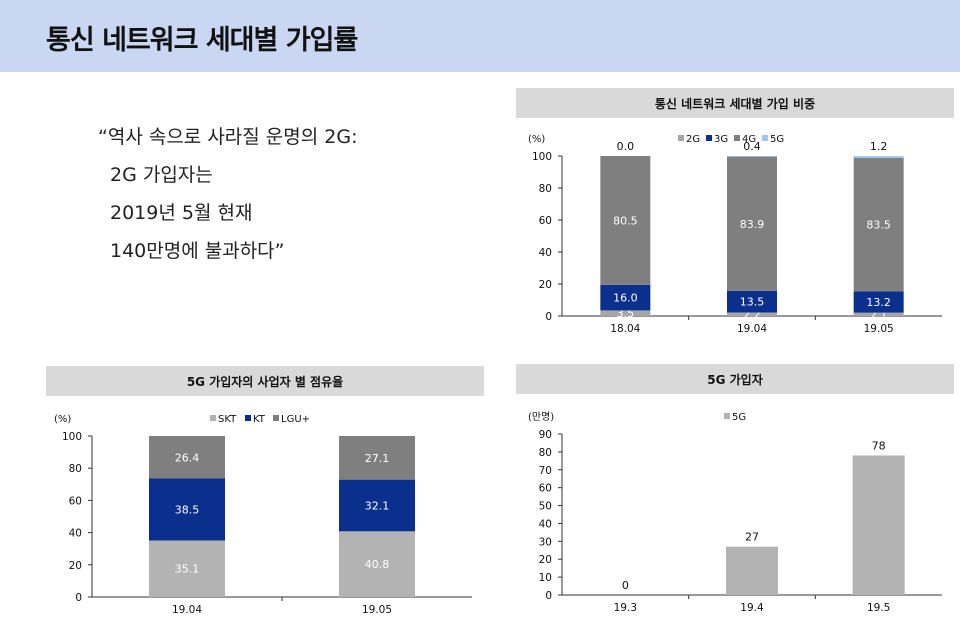 The height and width of the screenshot is (625, 960). What do you see at coordinates (626, 146) in the screenshot?
I see `data-label: 0.0` at bounding box center [626, 146].